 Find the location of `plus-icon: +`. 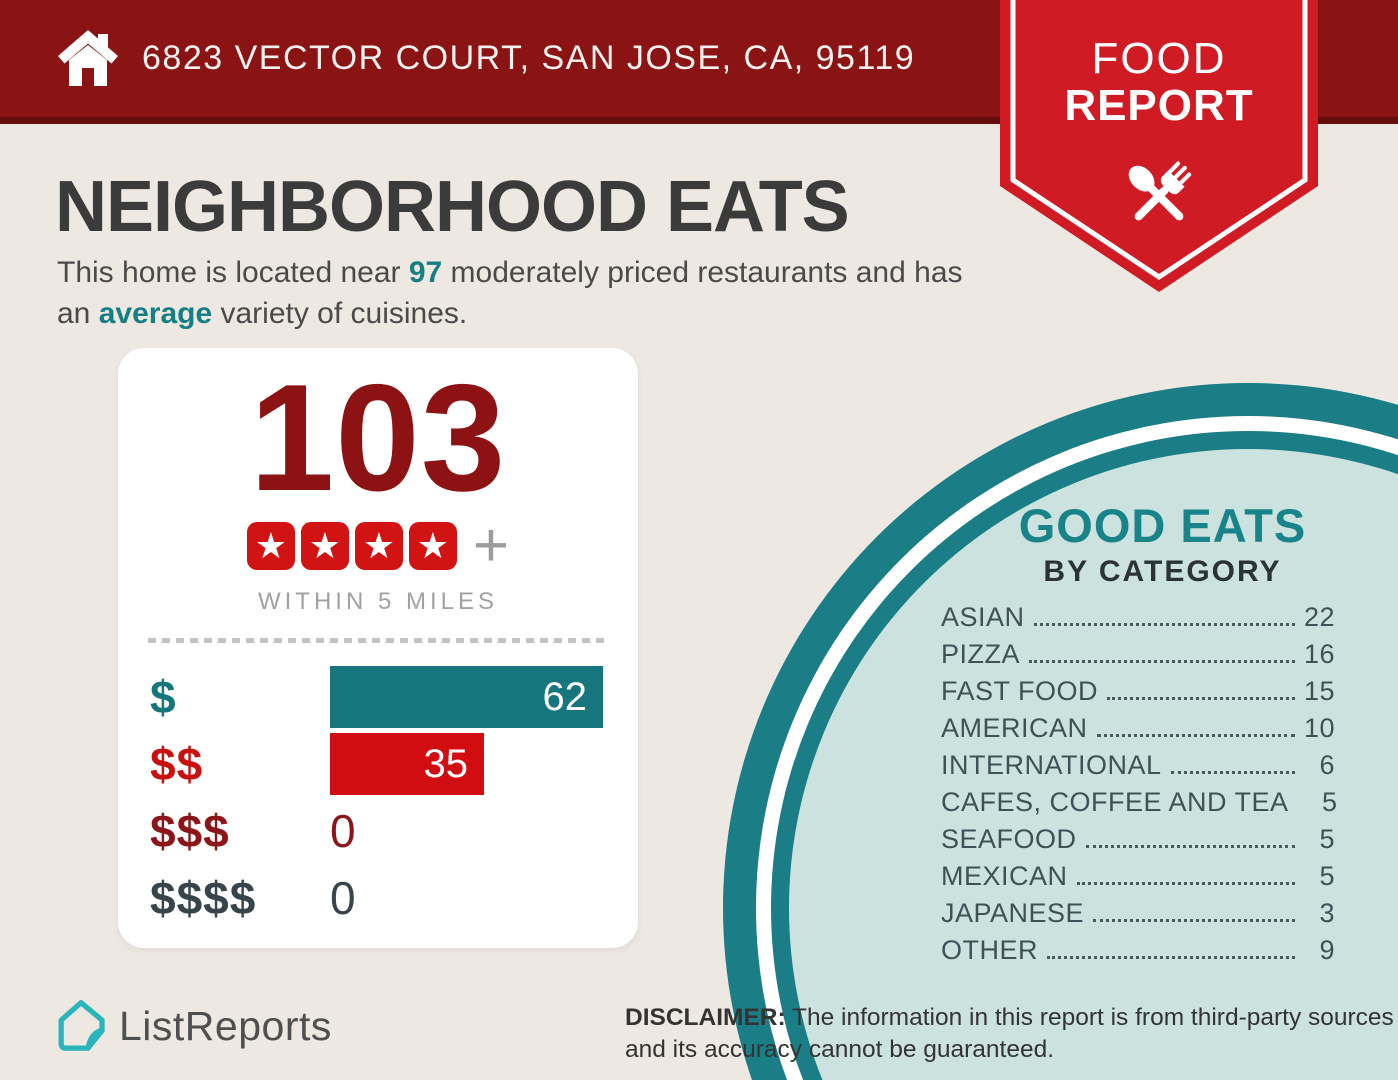

plus-icon: + is located at coordinates (491, 545).